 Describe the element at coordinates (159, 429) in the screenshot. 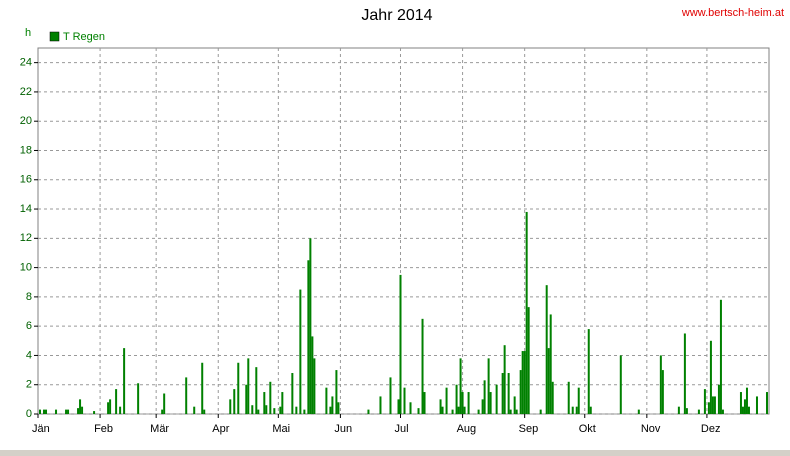

I see `x-tick-label: Mär` at that location.